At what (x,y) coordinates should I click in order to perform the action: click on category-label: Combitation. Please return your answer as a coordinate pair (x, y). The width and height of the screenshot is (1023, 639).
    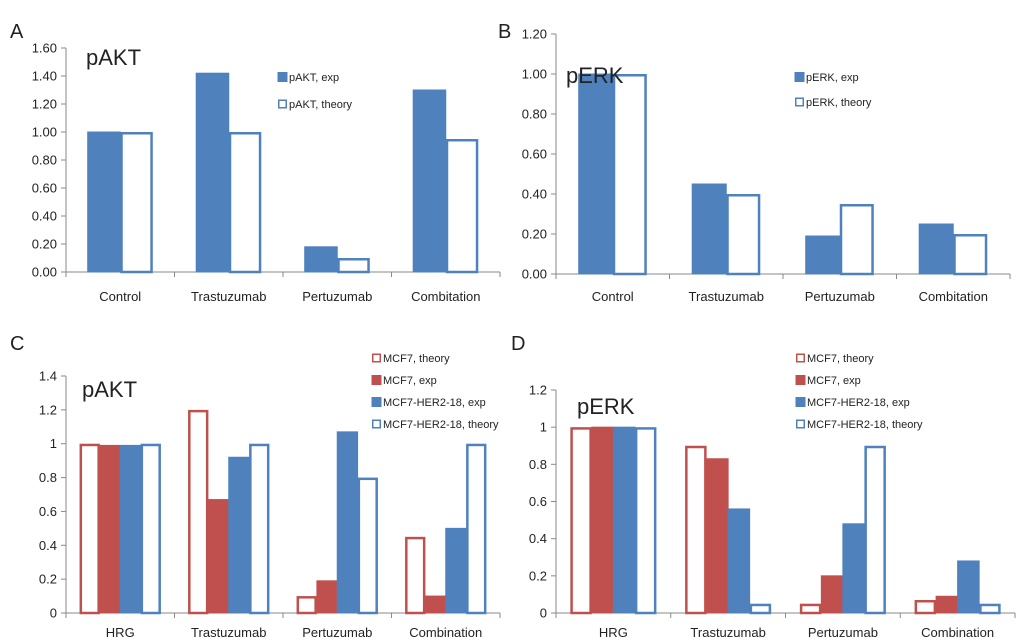
    Looking at the image, I should click on (445, 296).